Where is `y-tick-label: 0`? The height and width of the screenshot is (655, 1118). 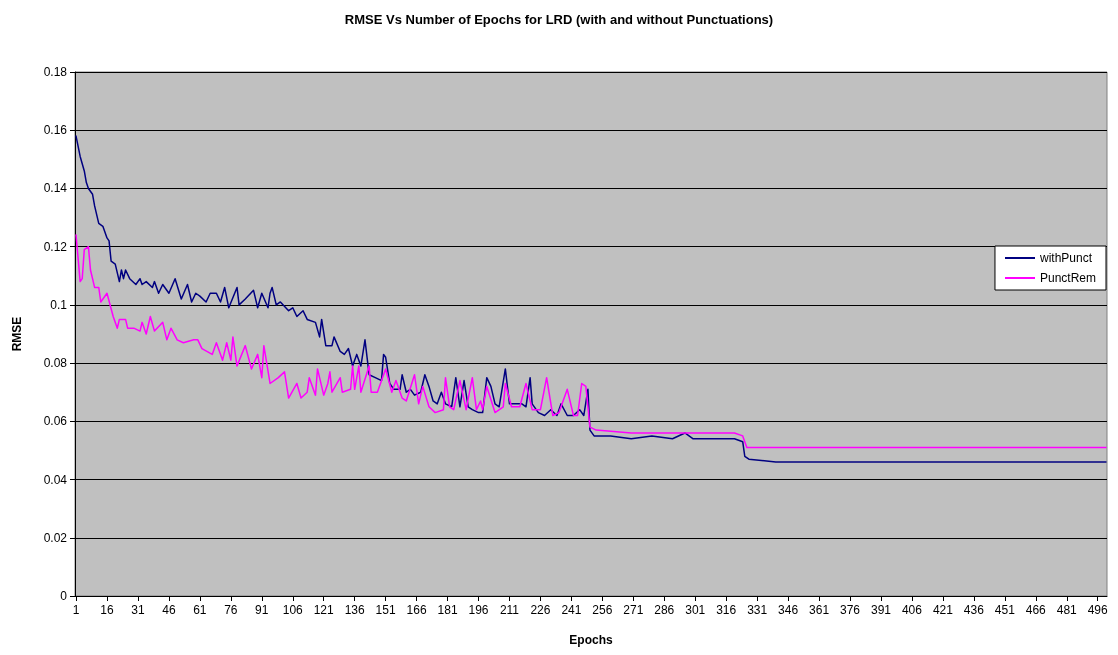
y-tick-label: 0 is located at coordinates (64, 596).